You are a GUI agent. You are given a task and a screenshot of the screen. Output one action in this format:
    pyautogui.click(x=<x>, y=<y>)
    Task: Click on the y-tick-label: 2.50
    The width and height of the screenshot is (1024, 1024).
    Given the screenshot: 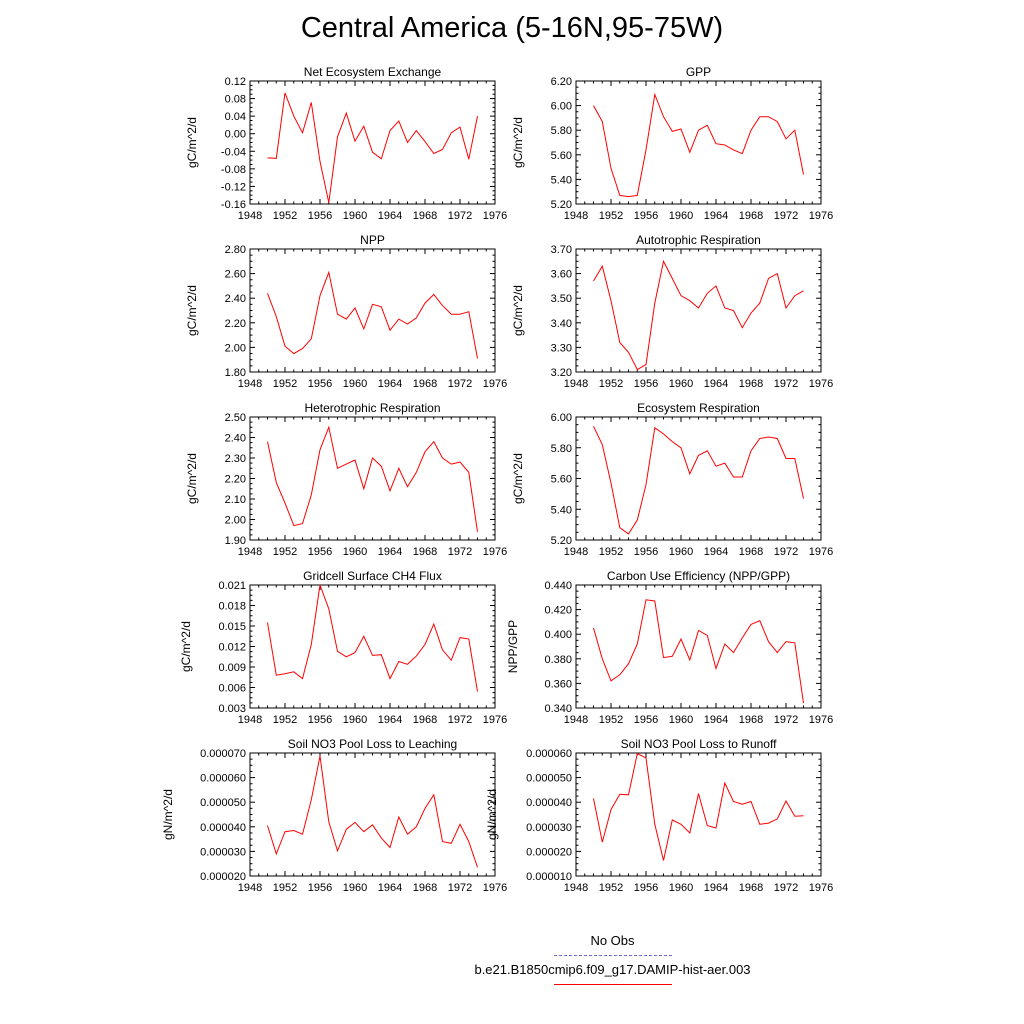 What is the action you would take?
    pyautogui.click(x=235, y=418)
    